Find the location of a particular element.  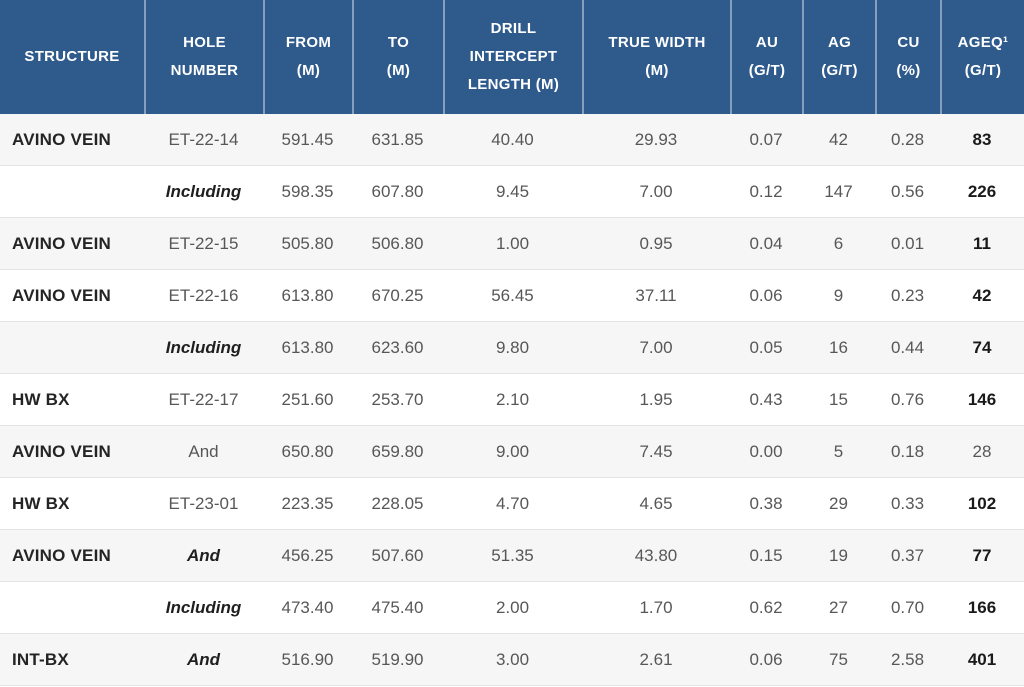

cell-ageq: 226 is located at coordinates (982, 191).